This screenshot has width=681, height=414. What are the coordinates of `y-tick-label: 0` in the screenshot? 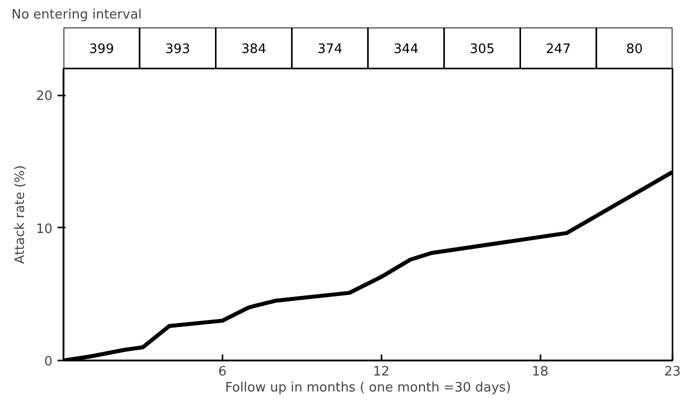 It's located at (48, 362).